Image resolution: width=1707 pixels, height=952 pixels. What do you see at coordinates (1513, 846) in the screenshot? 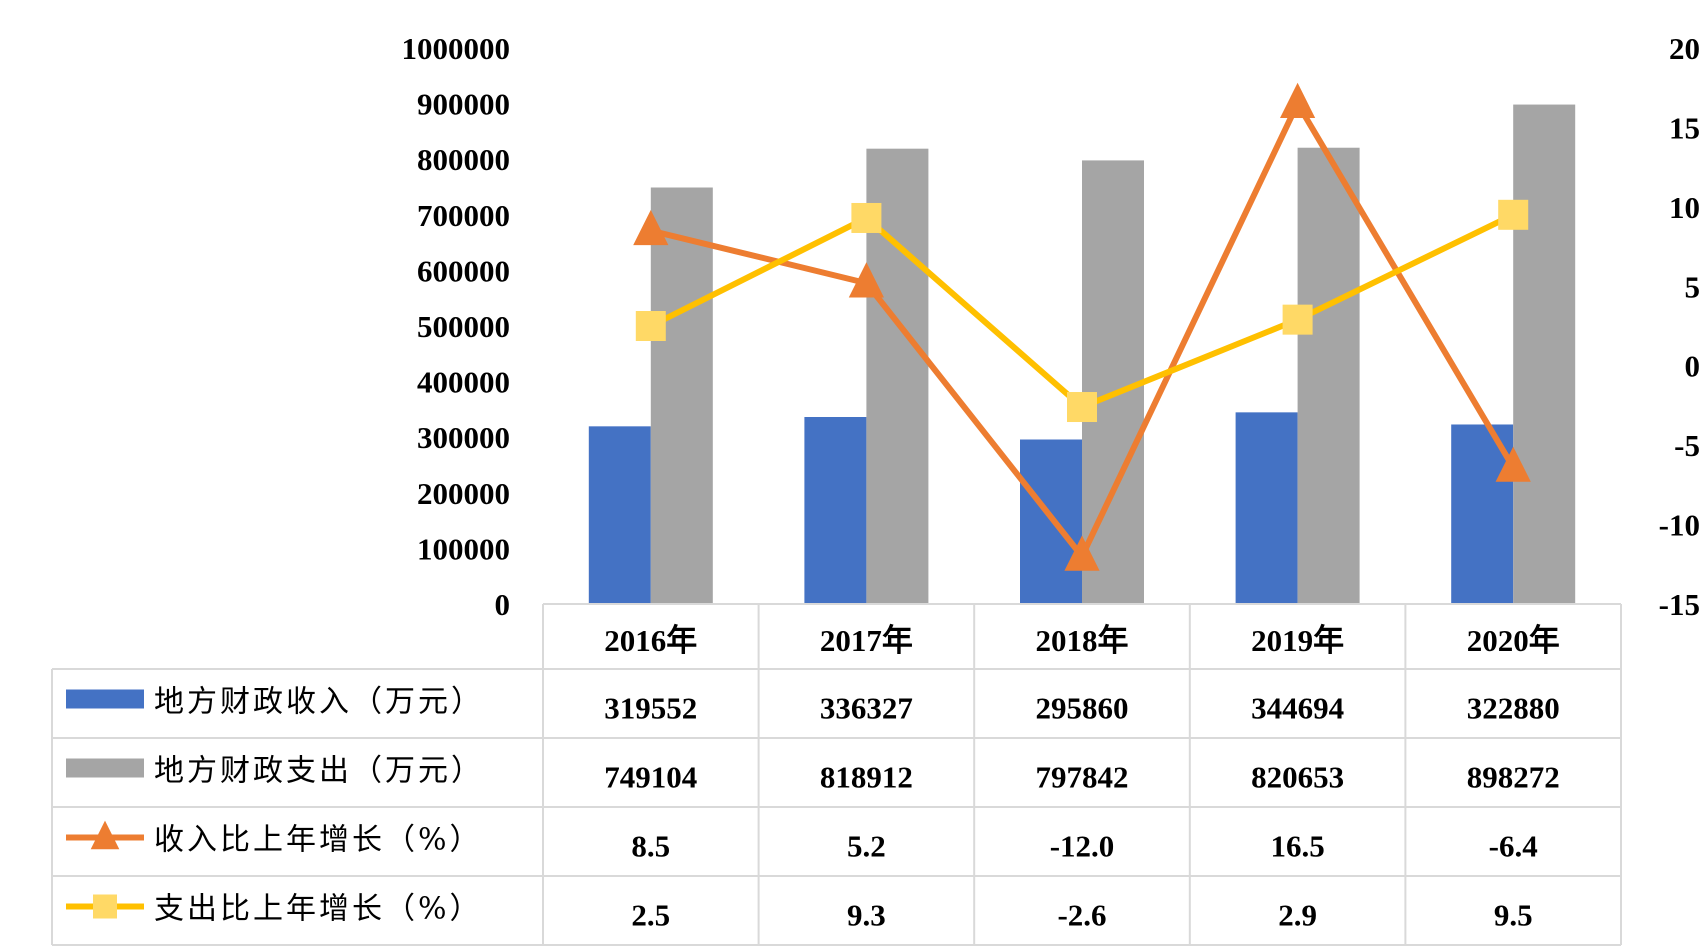
I see `table-cell: -6.4` at bounding box center [1513, 846].